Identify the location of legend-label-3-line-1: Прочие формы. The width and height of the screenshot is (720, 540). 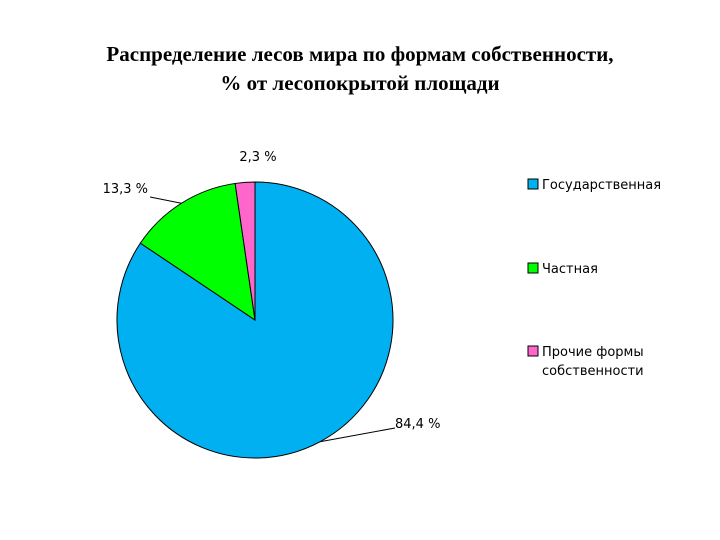
(593, 352).